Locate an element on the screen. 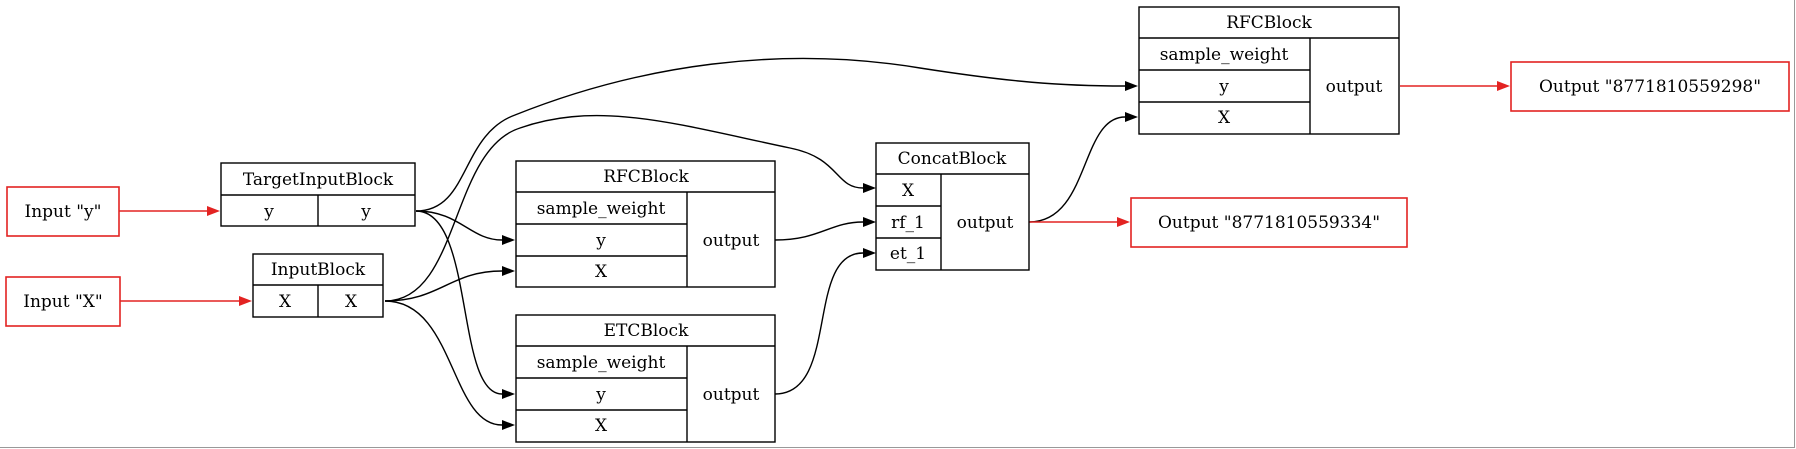  rfc-block-middle-port-sample-weight: sample_weight is located at coordinates (601, 209).